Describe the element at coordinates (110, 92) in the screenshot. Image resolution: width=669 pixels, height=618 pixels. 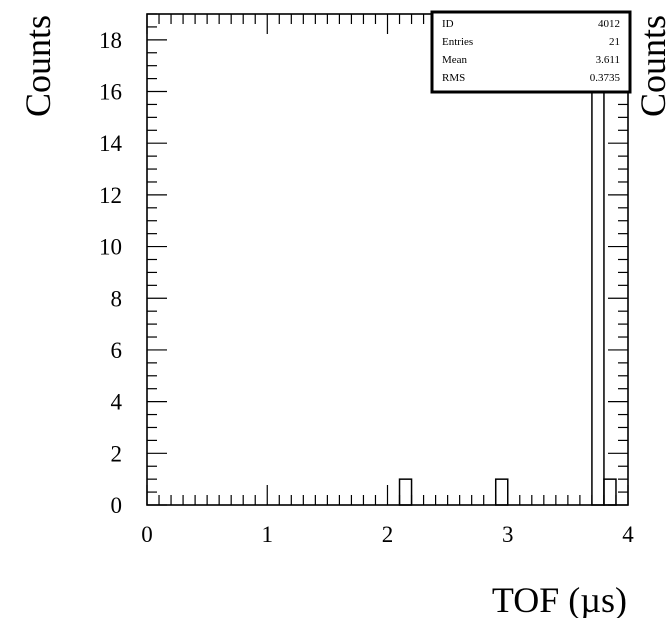
I see `y-tick-label: 16` at that location.